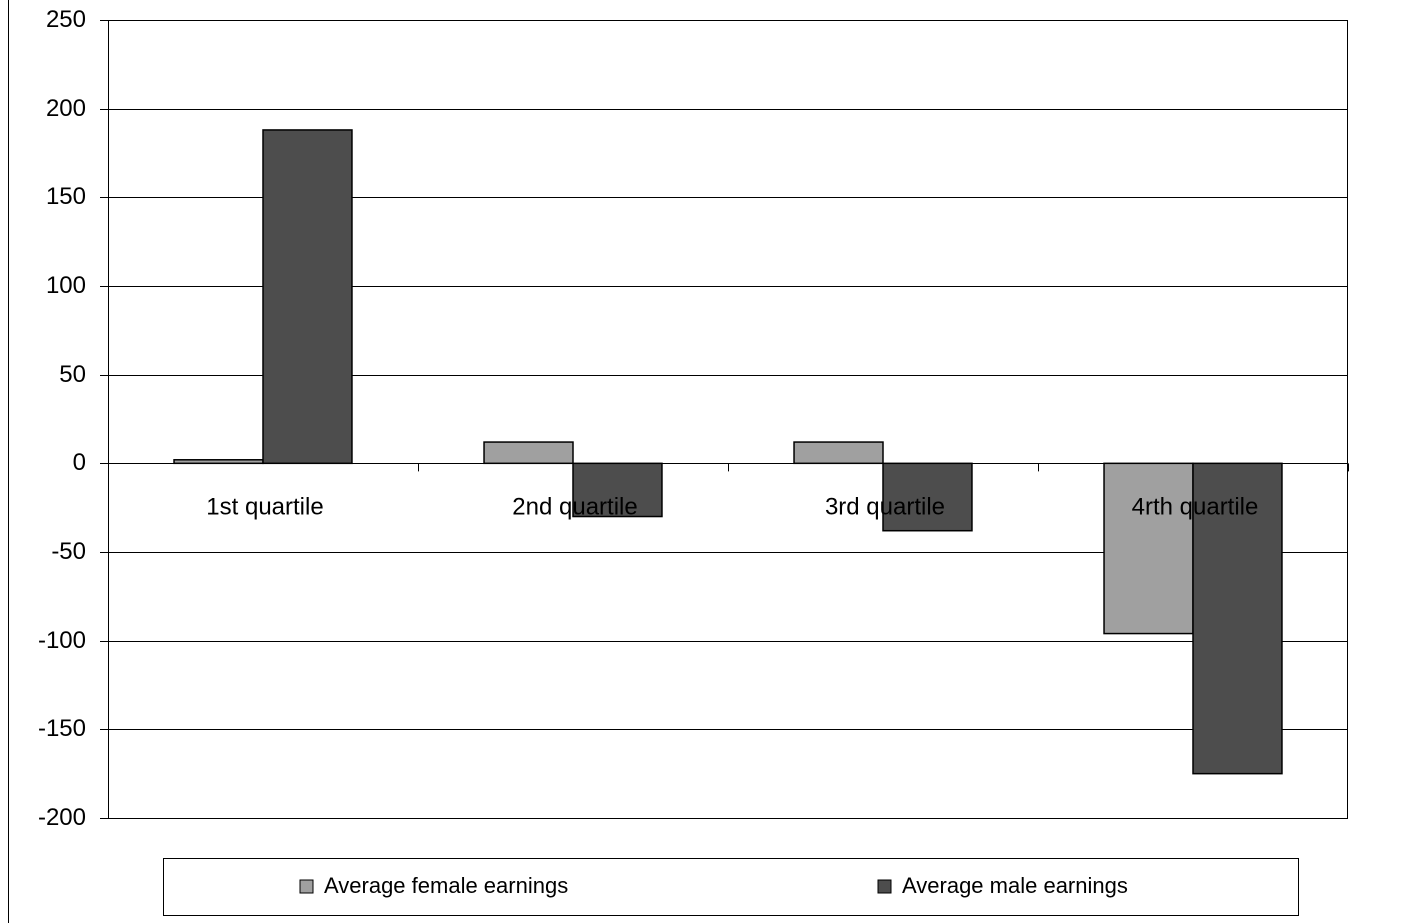  I want to click on y-tick-label: 150, so click(66, 196).